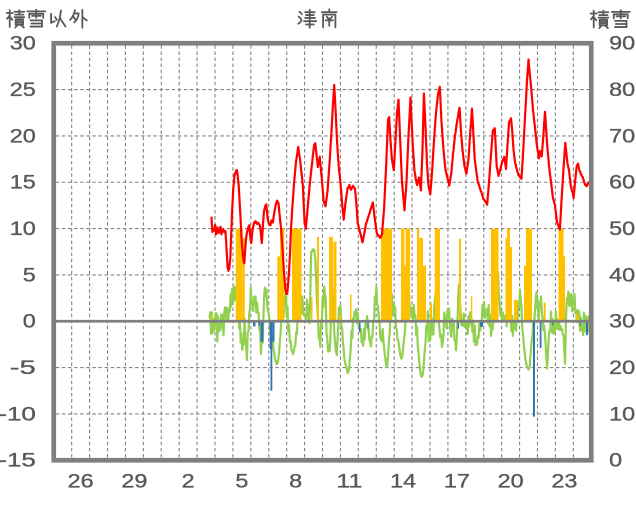 The height and width of the screenshot is (506, 636). I want to click on svg-text: 15, so click(23, 183).